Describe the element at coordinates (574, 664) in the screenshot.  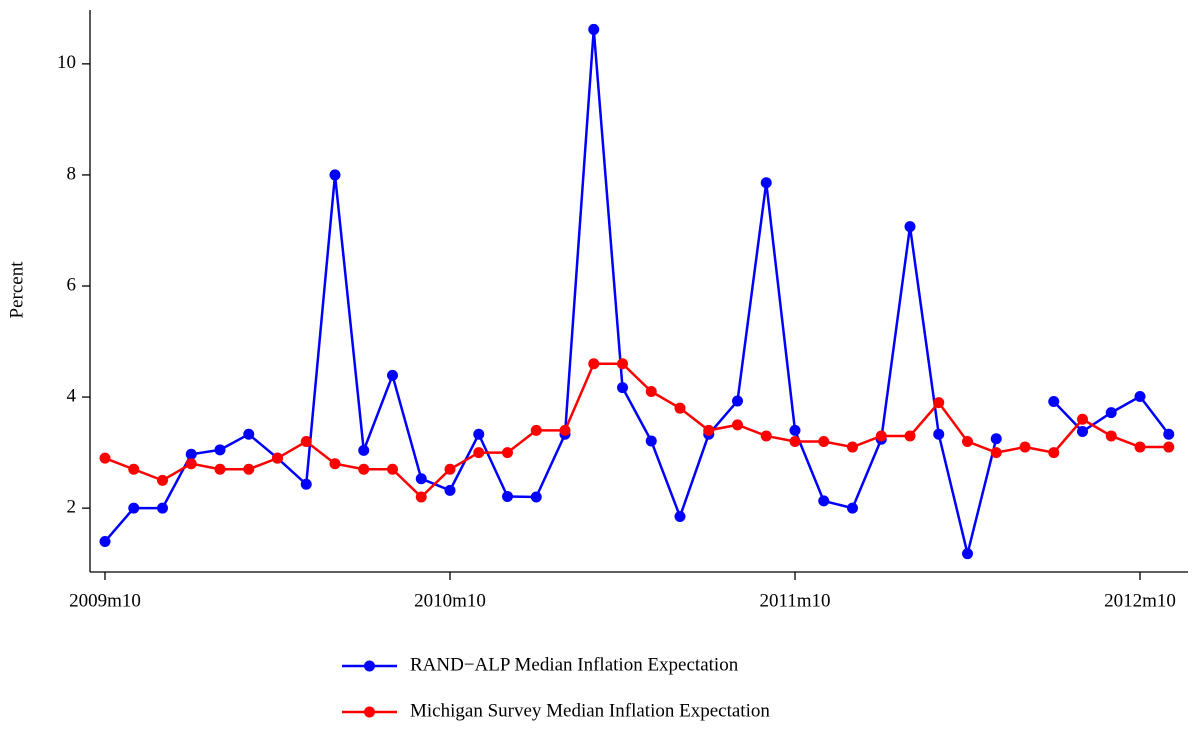
I see `legend-label: RAND−ALP Median Inflation Expectation` at that location.